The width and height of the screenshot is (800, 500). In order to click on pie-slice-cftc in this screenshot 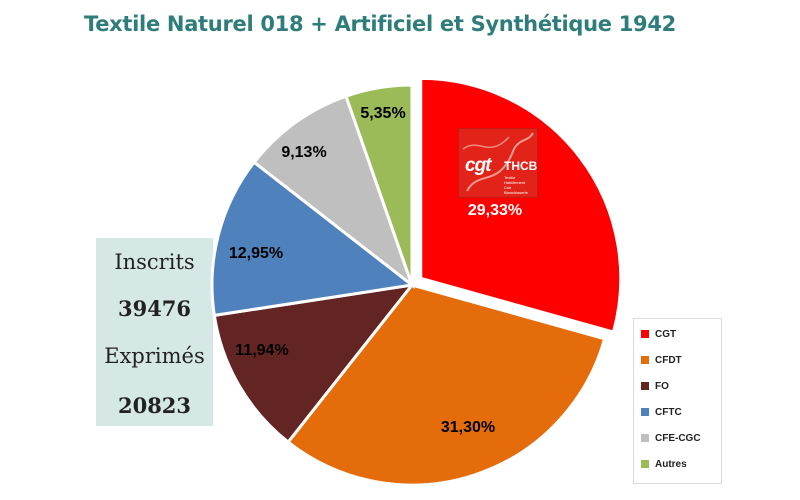, I will do `click(313, 239)`.